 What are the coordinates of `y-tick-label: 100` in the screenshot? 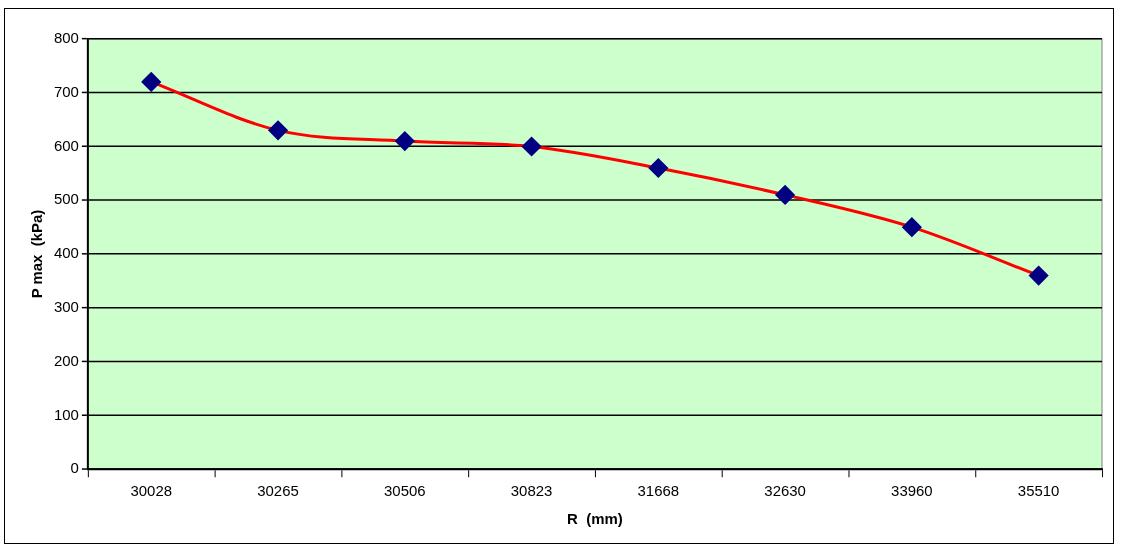 It's located at (66, 414).